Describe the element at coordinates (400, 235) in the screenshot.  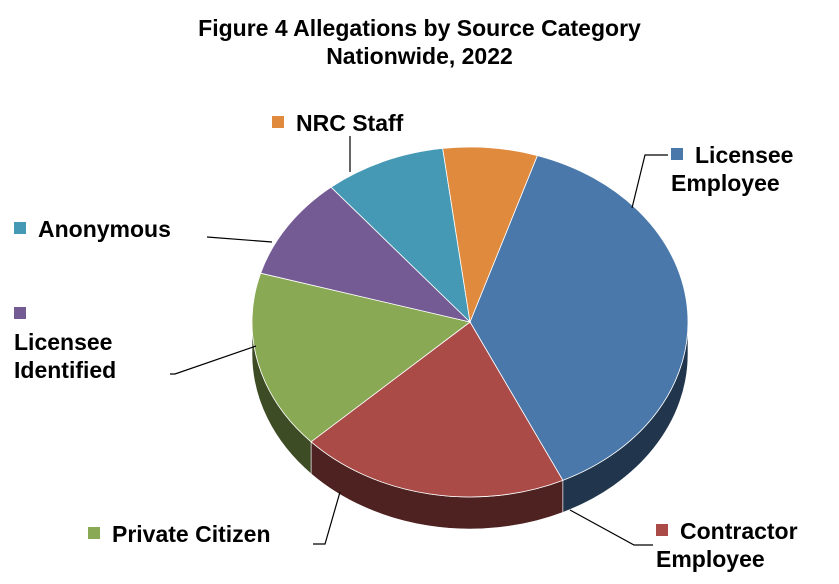
I see `pie-slice-anonymous` at that location.